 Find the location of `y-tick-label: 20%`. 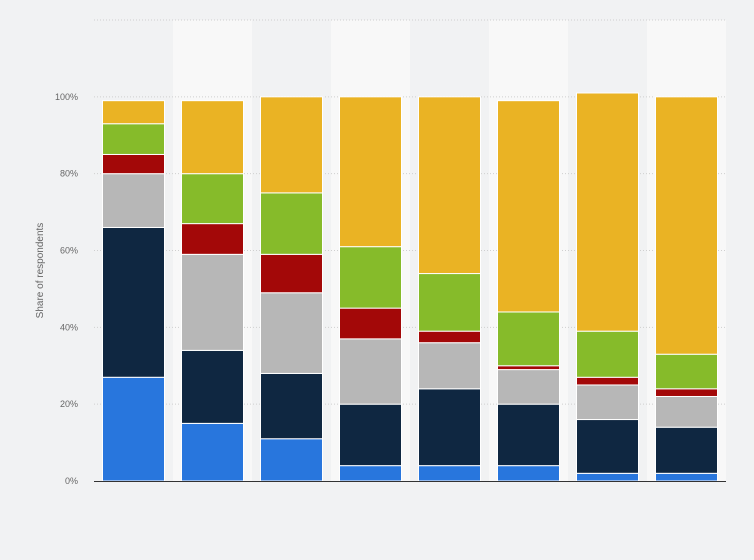

y-tick-label: 20% is located at coordinates (69, 404).